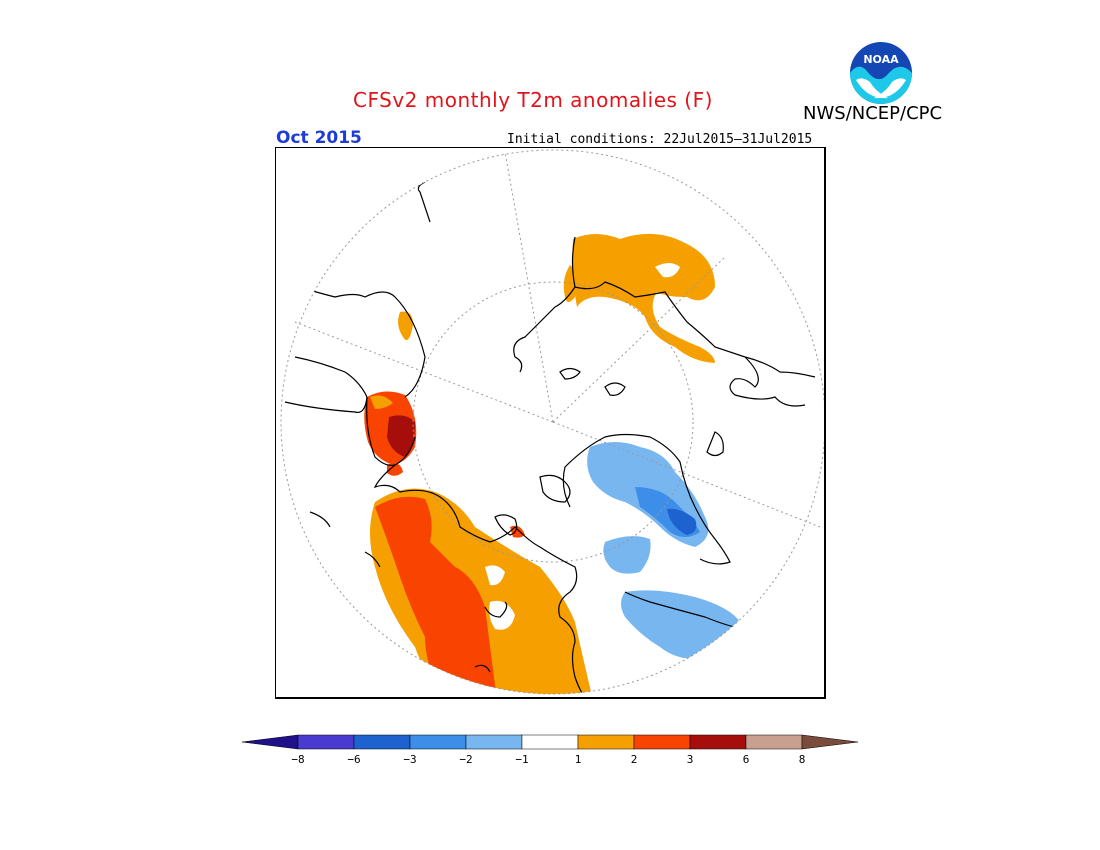 This screenshot has width=1100, height=850. Describe the element at coordinates (297, 759) in the screenshot. I see `colorbar-tick-label: −8` at that location.